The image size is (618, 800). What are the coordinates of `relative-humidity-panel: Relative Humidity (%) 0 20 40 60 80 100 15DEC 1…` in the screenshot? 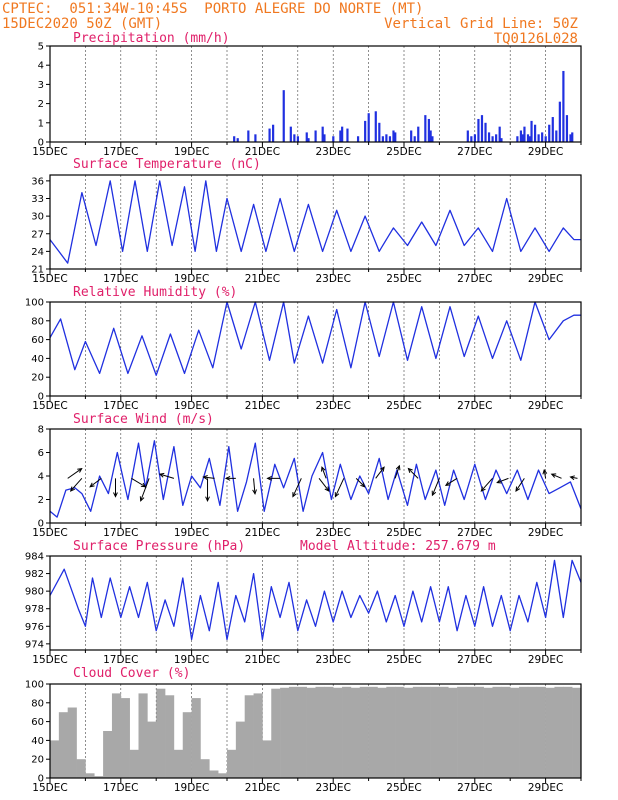 It's located at (303, 348).